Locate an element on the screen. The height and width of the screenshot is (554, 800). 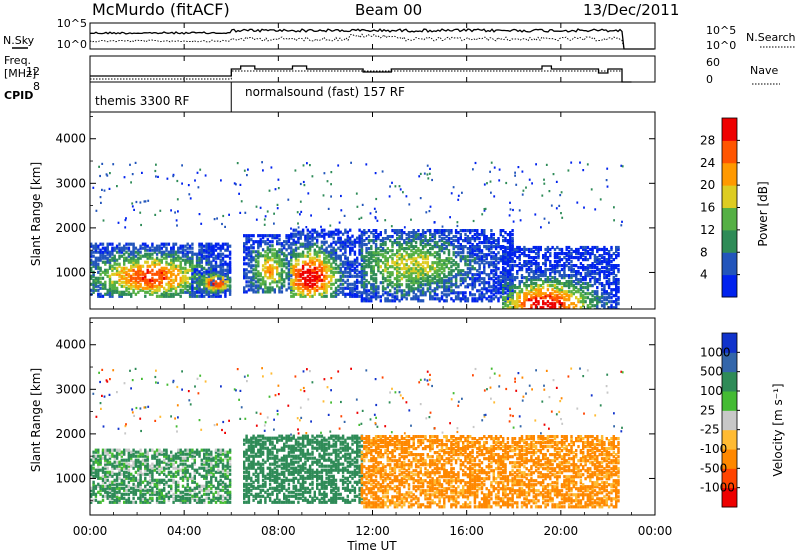
nsky-label: N.Sky is located at coordinates (19, 40).